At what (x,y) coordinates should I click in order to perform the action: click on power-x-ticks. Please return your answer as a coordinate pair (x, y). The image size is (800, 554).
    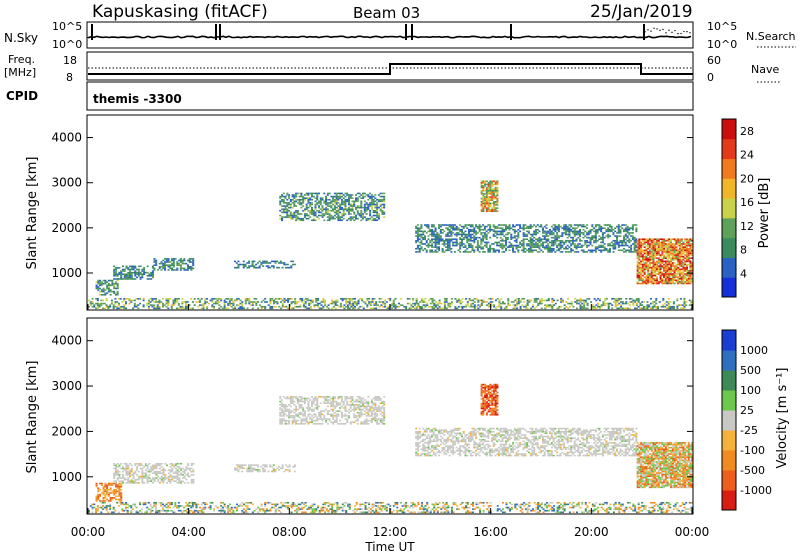
    Looking at the image, I should click on (390, 307).